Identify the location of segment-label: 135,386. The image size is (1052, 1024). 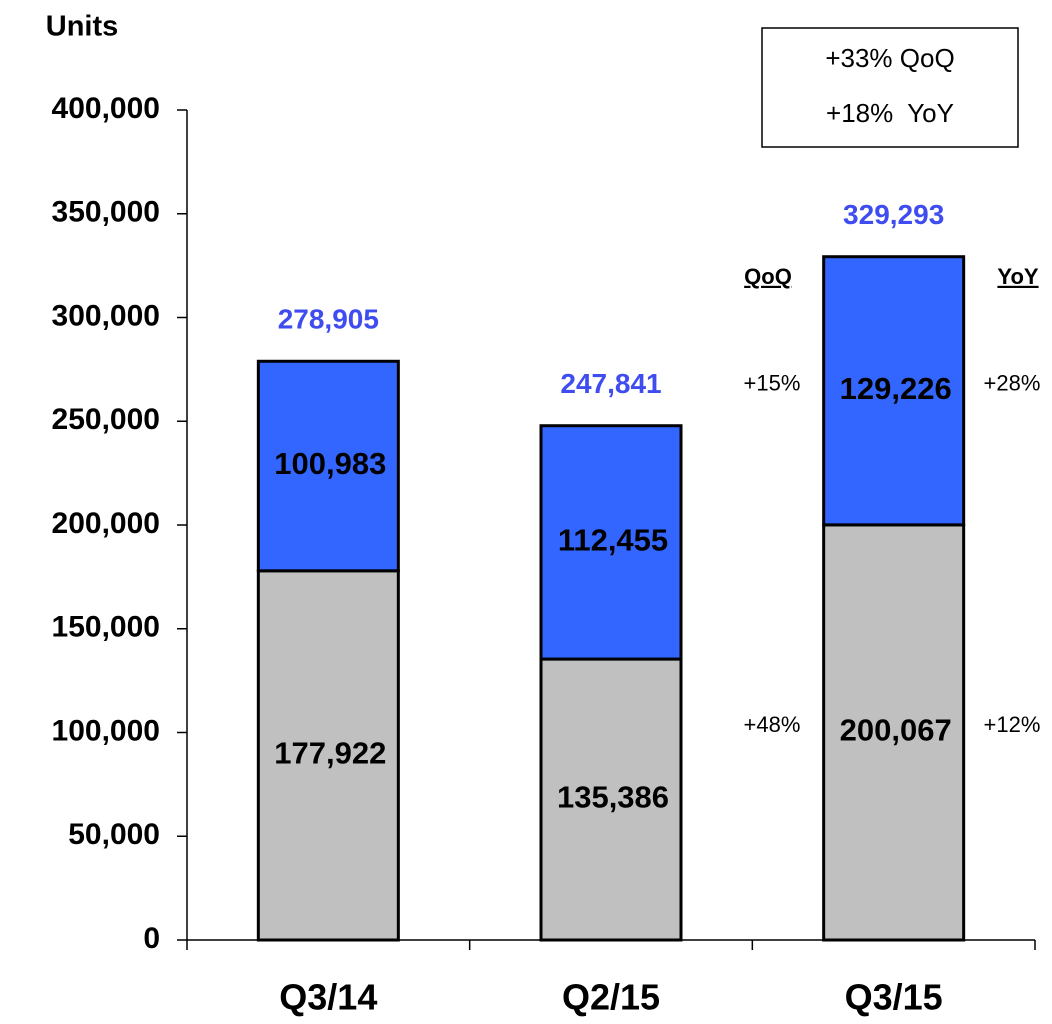
(613, 797).